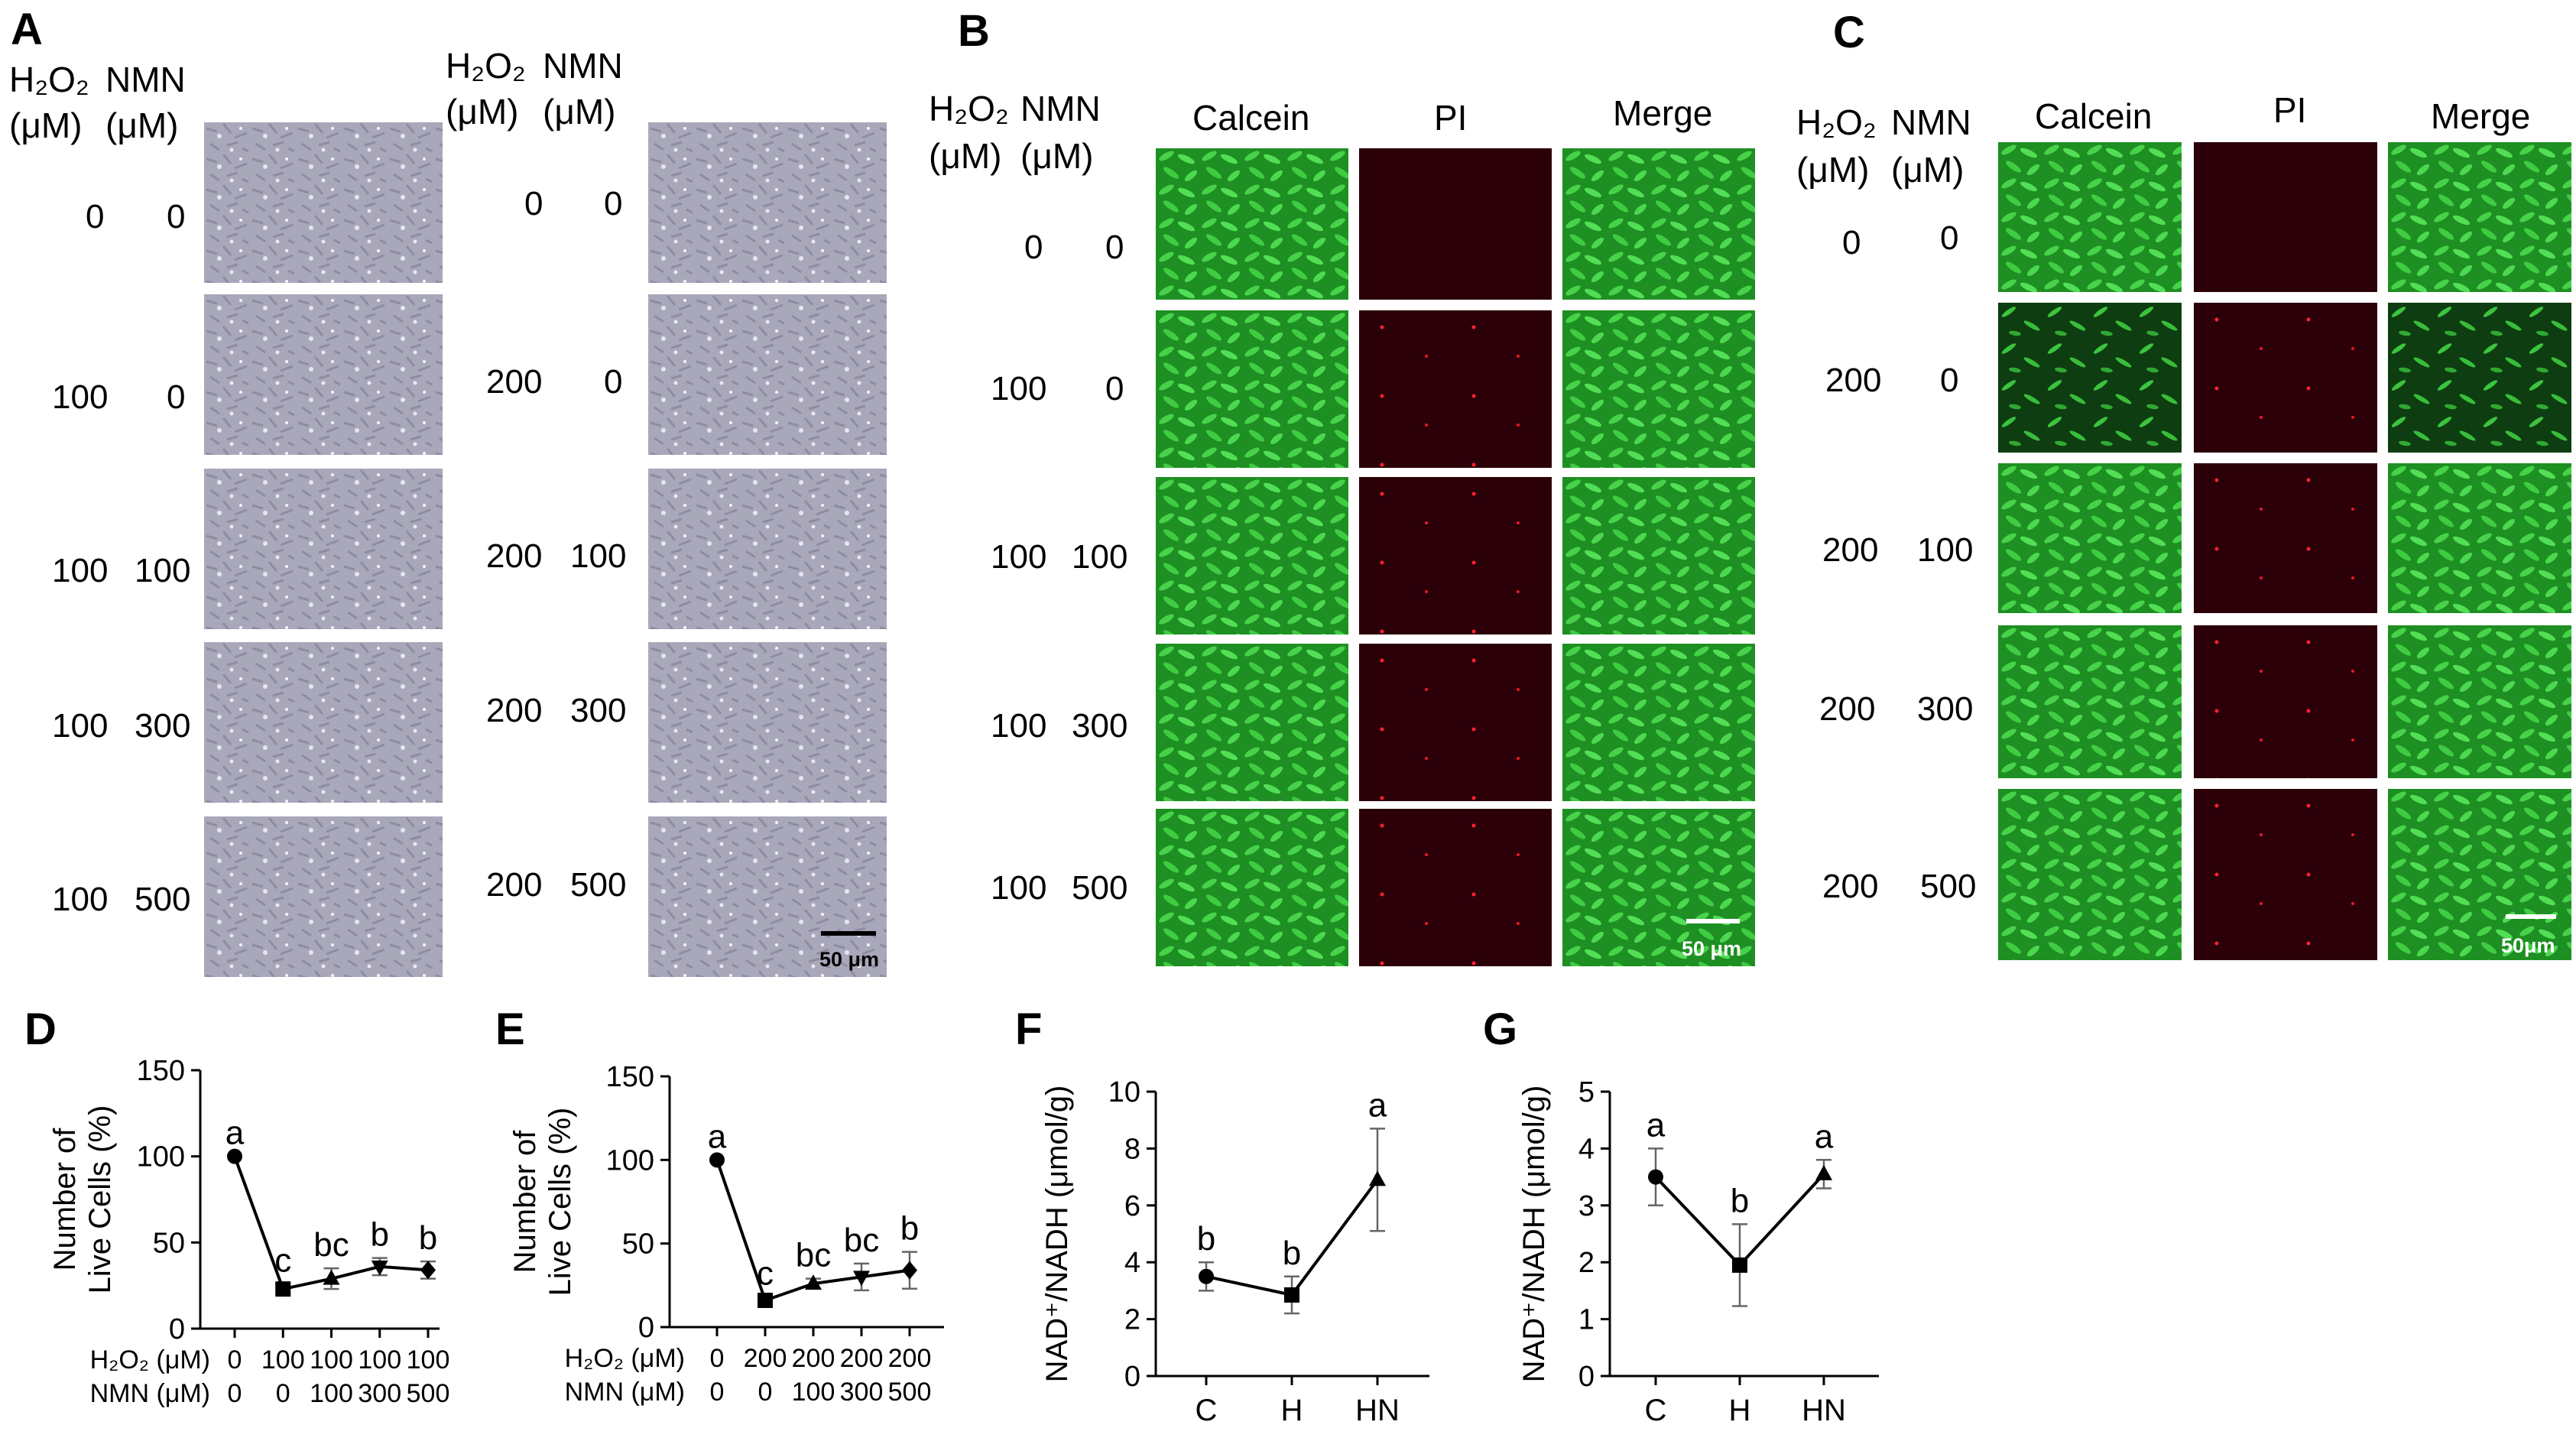  I want to click on panel-letter-c: C, so click(1849, 32).